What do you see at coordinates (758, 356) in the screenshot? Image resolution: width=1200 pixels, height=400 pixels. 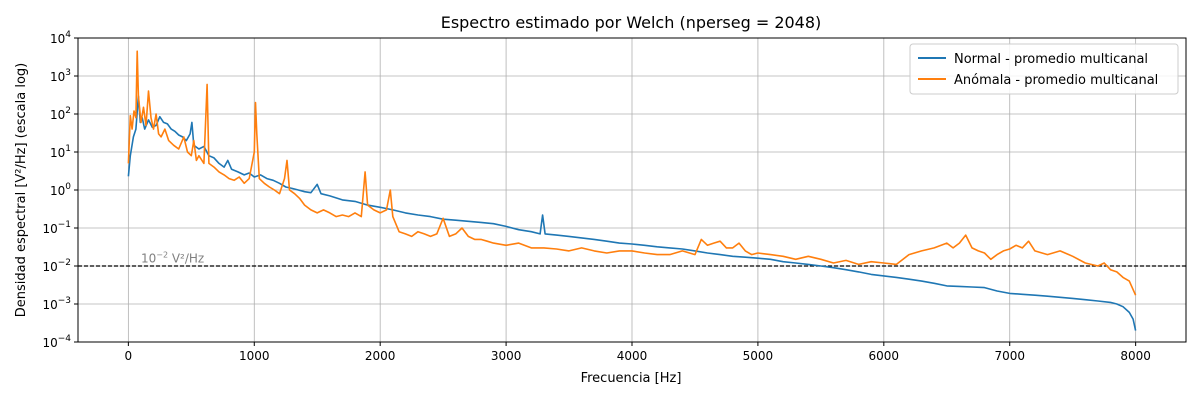 I see `x-tick-label: 5000` at bounding box center [758, 356].